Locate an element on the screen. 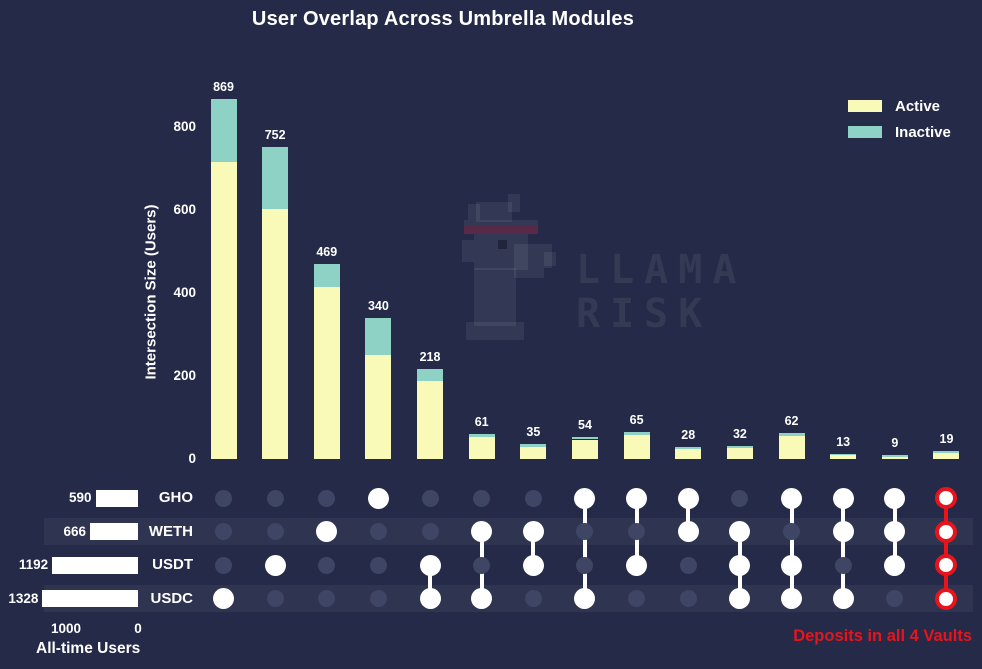  bar-value-label: 61 is located at coordinates (481, 421).